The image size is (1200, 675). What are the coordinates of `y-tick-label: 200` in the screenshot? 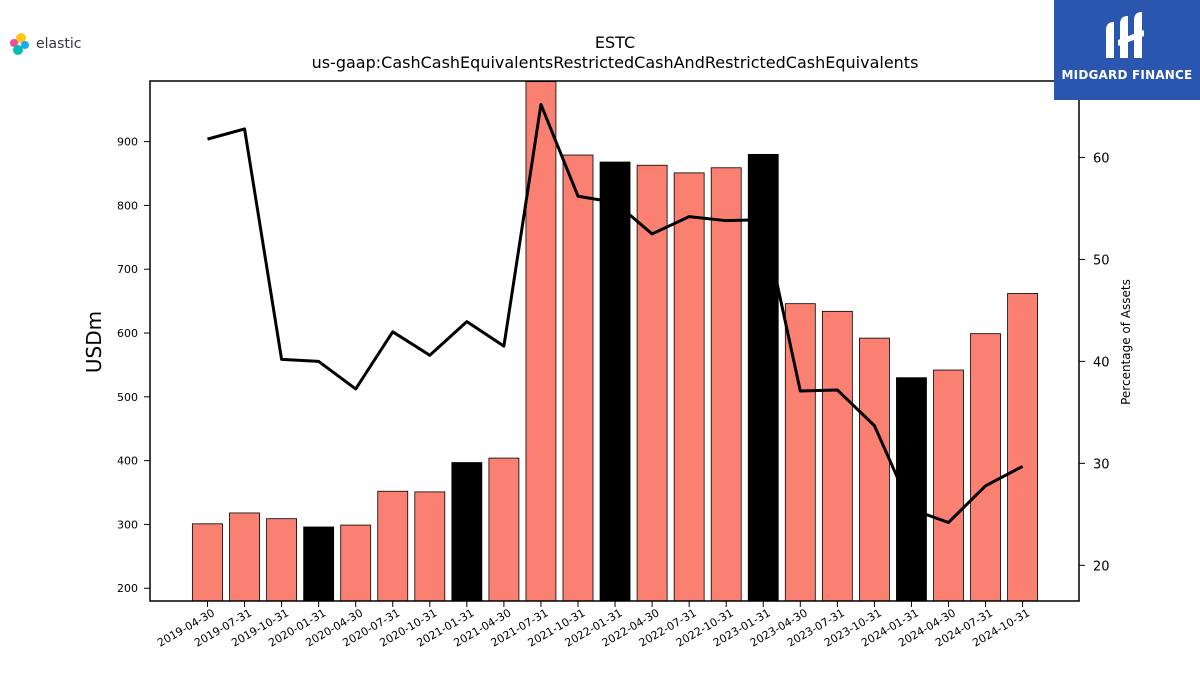 It's located at (127, 588).